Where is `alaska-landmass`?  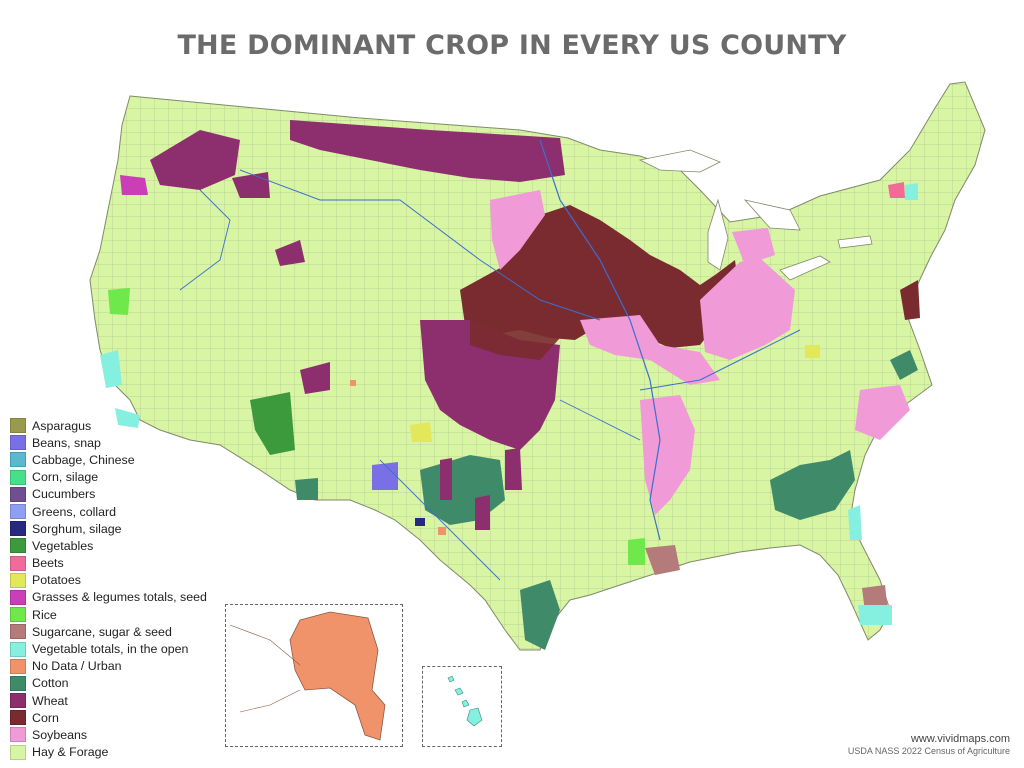
alaska-landmass is located at coordinates (337, 676).